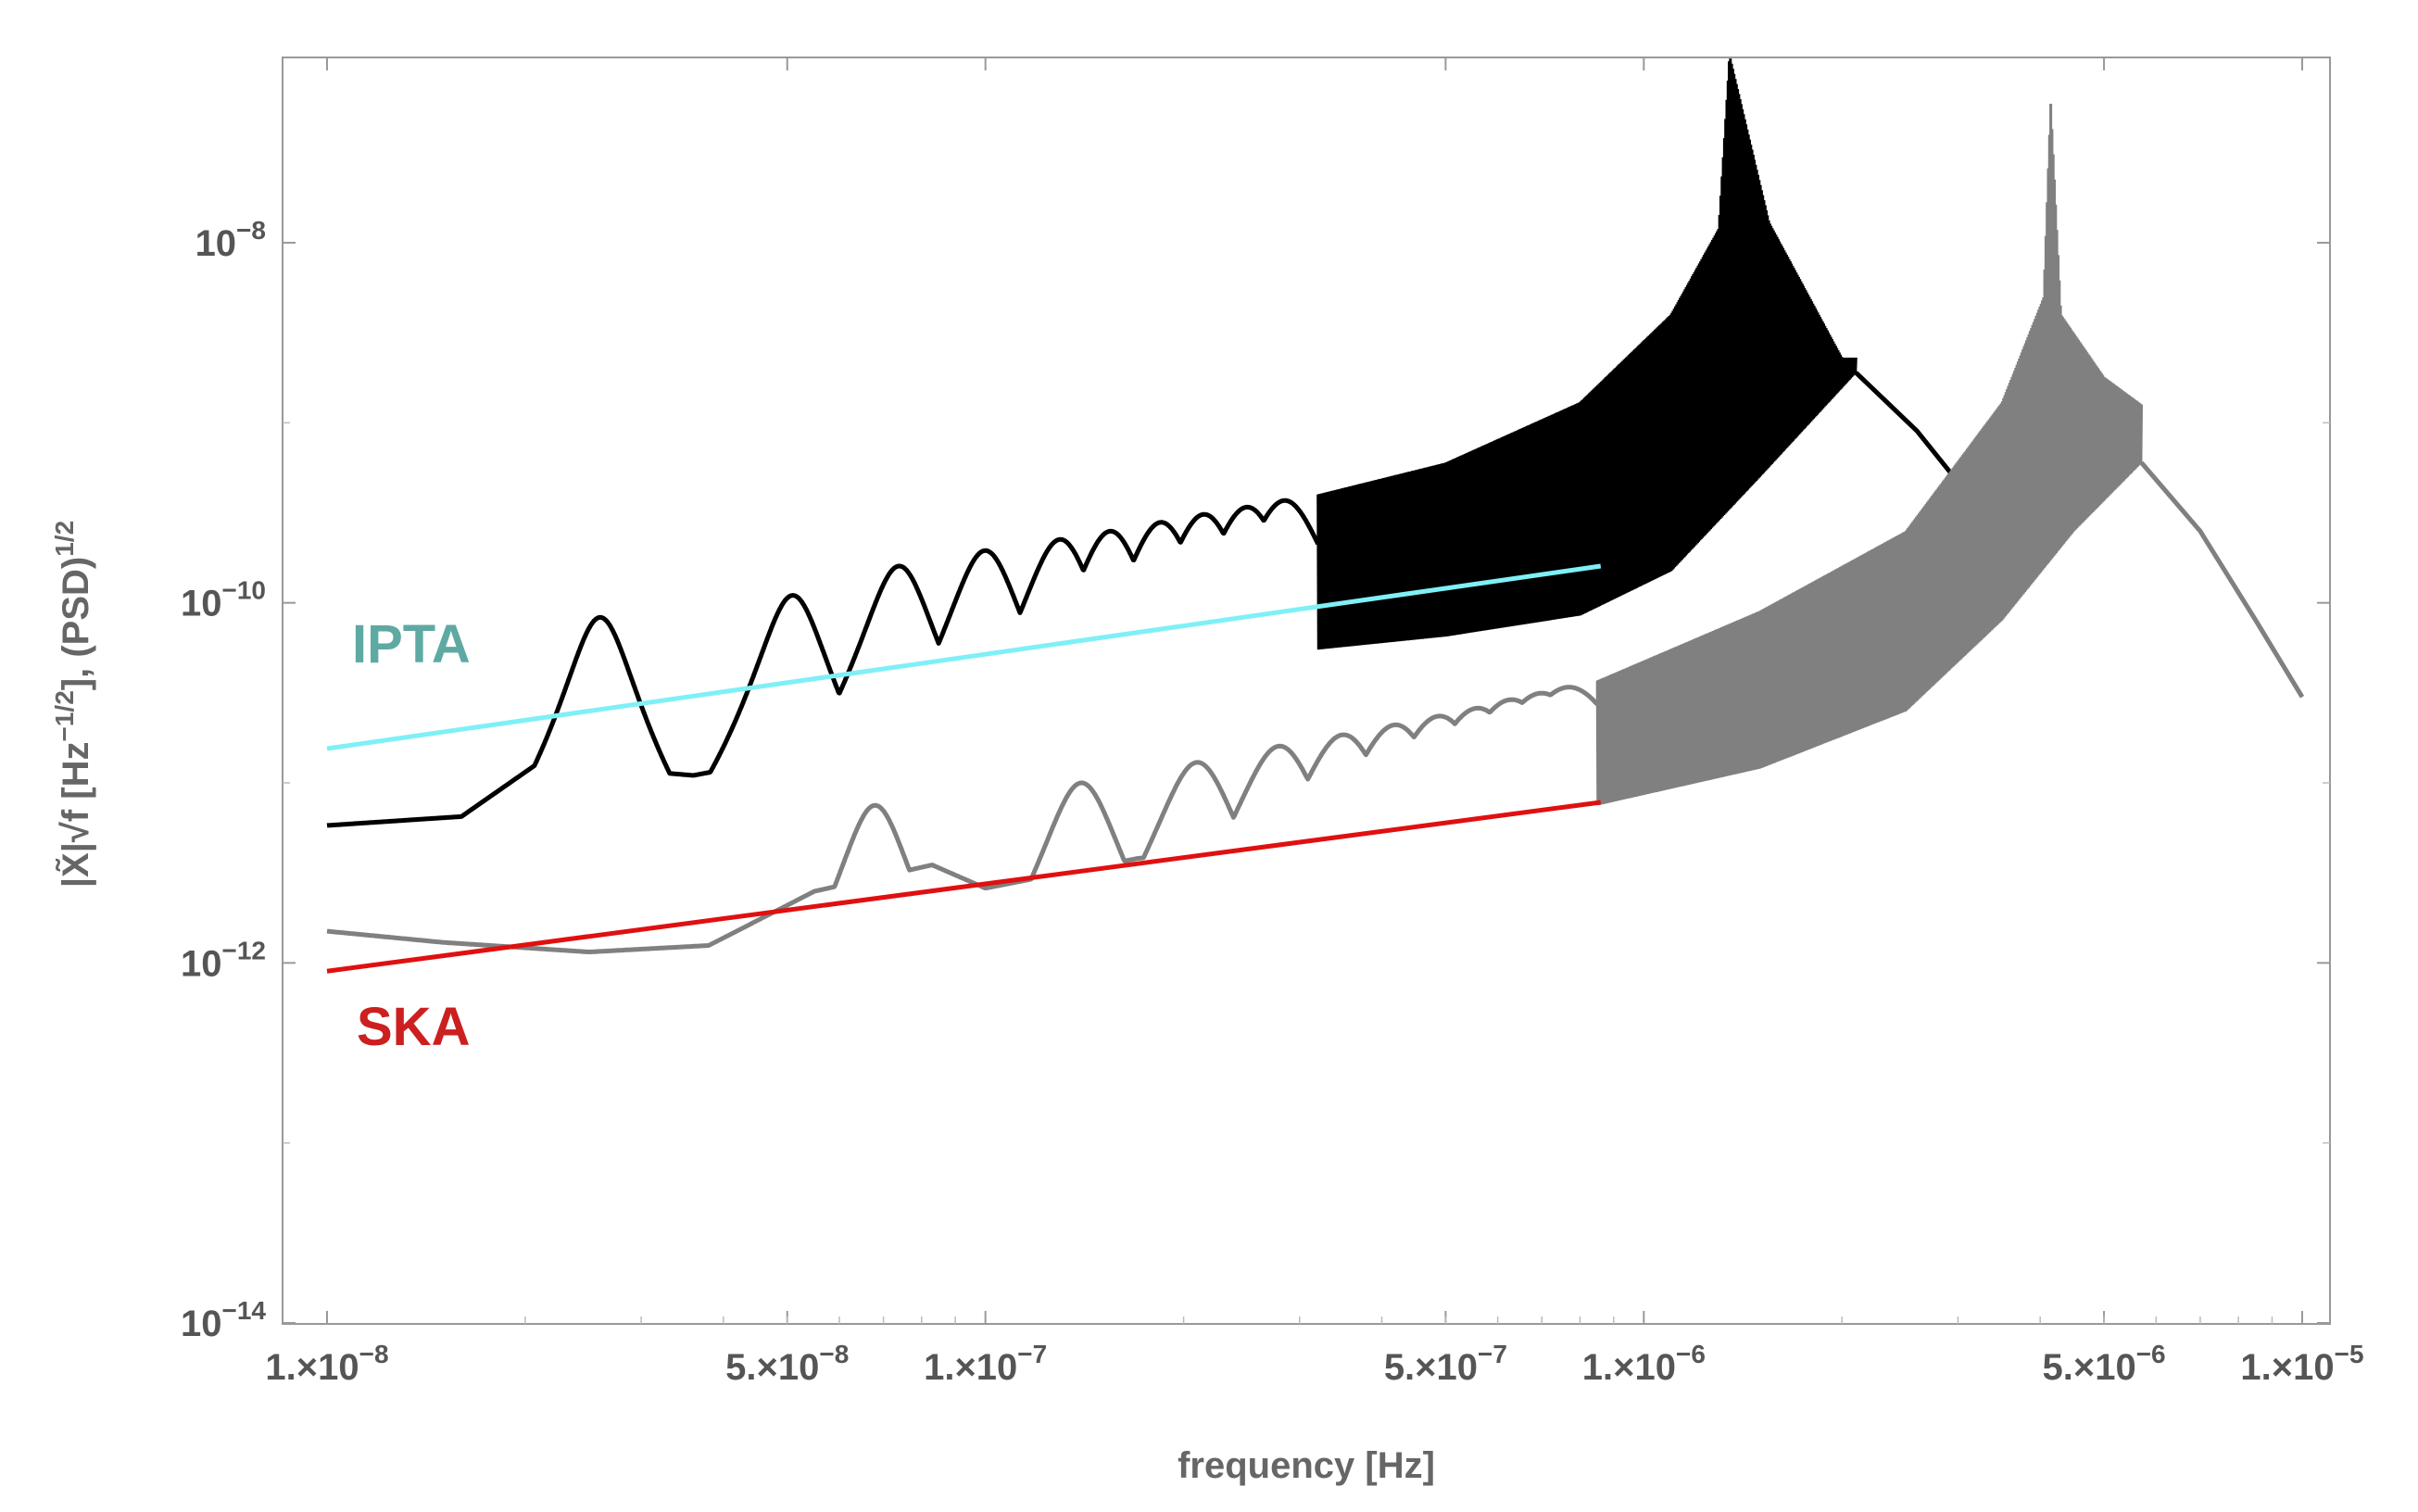  I want to click on y-tick-label: 10−12, so click(223, 960).